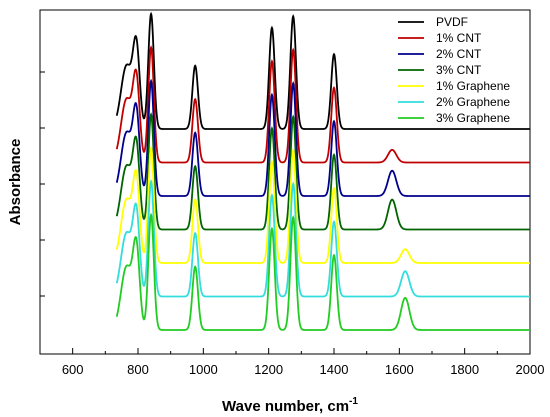  Describe the element at coordinates (459, 54) in the screenshot. I see `legend-label: 2% CNT` at that location.